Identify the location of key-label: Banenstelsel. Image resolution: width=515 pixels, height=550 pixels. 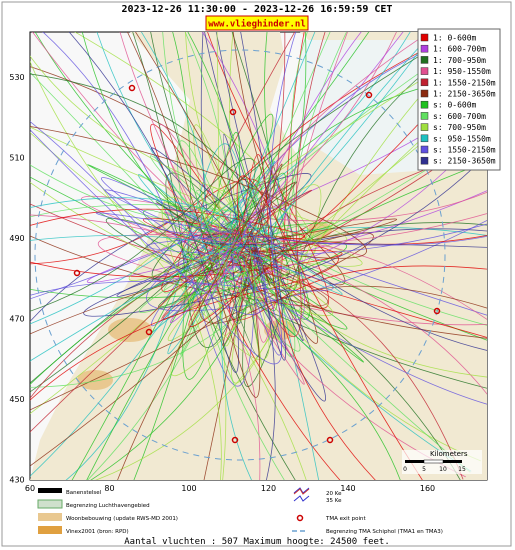
(84, 493).